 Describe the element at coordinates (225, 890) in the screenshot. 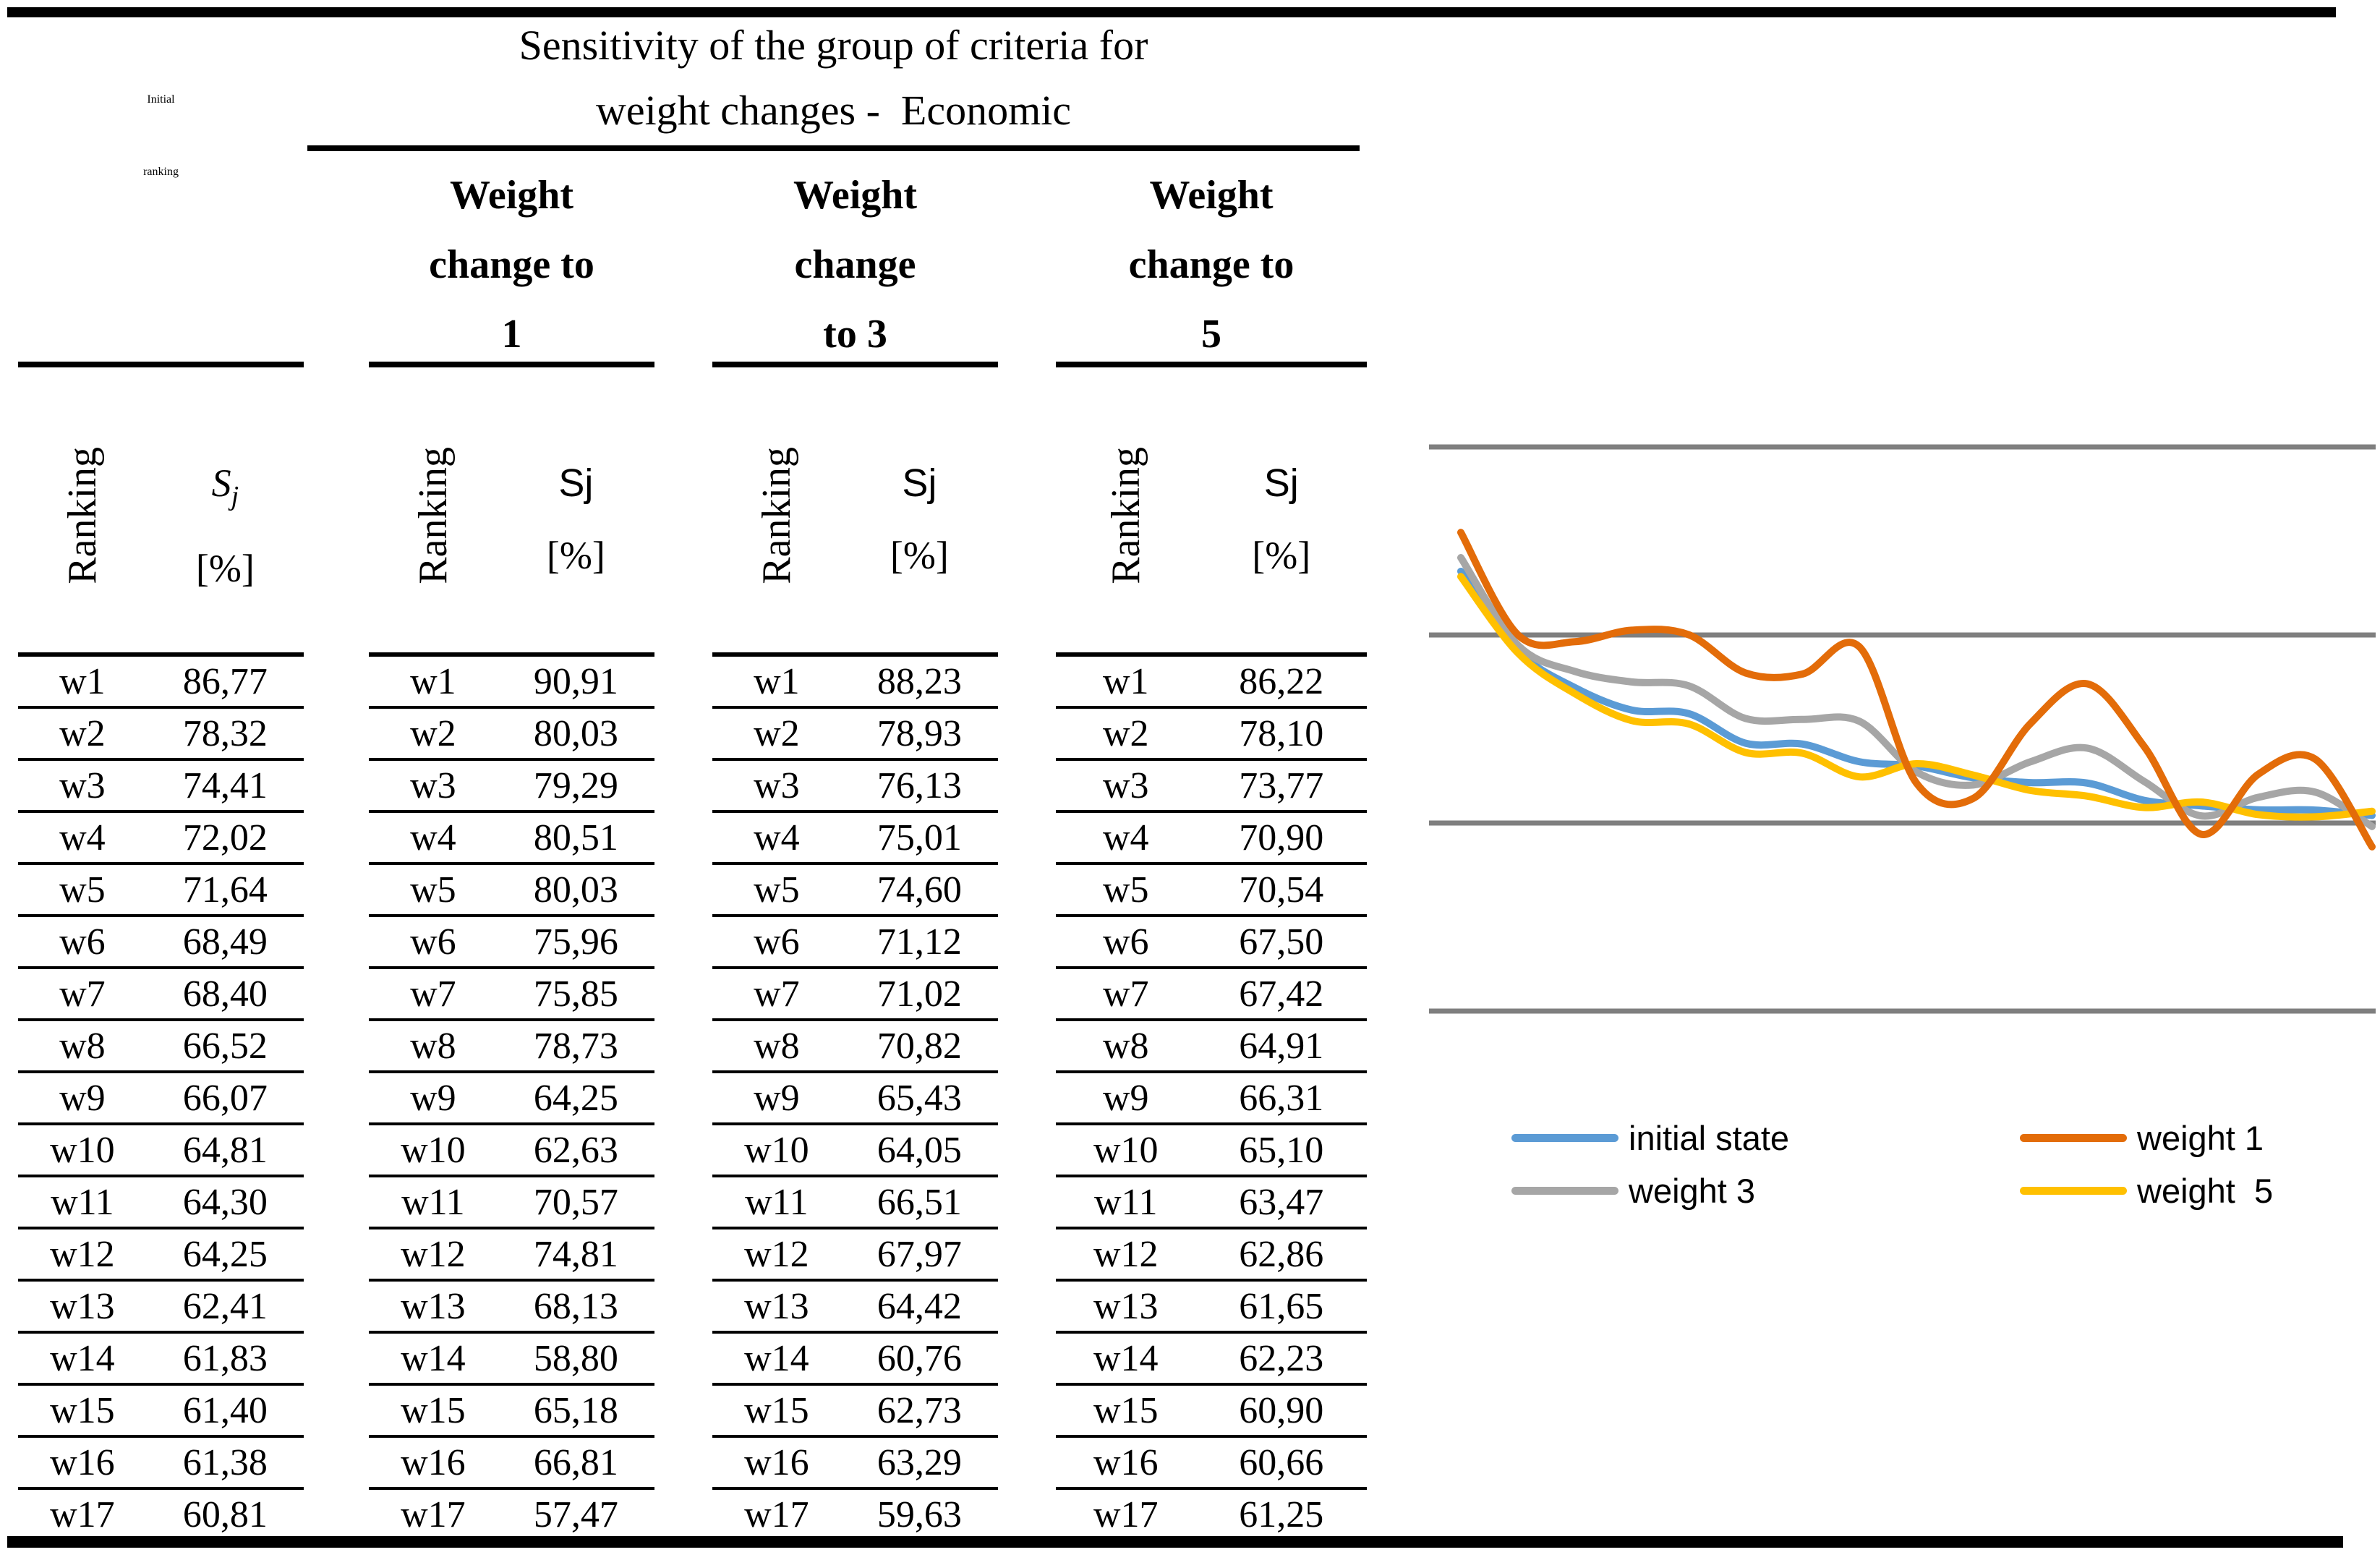

I see `sj-value-cell: 71,64` at that location.